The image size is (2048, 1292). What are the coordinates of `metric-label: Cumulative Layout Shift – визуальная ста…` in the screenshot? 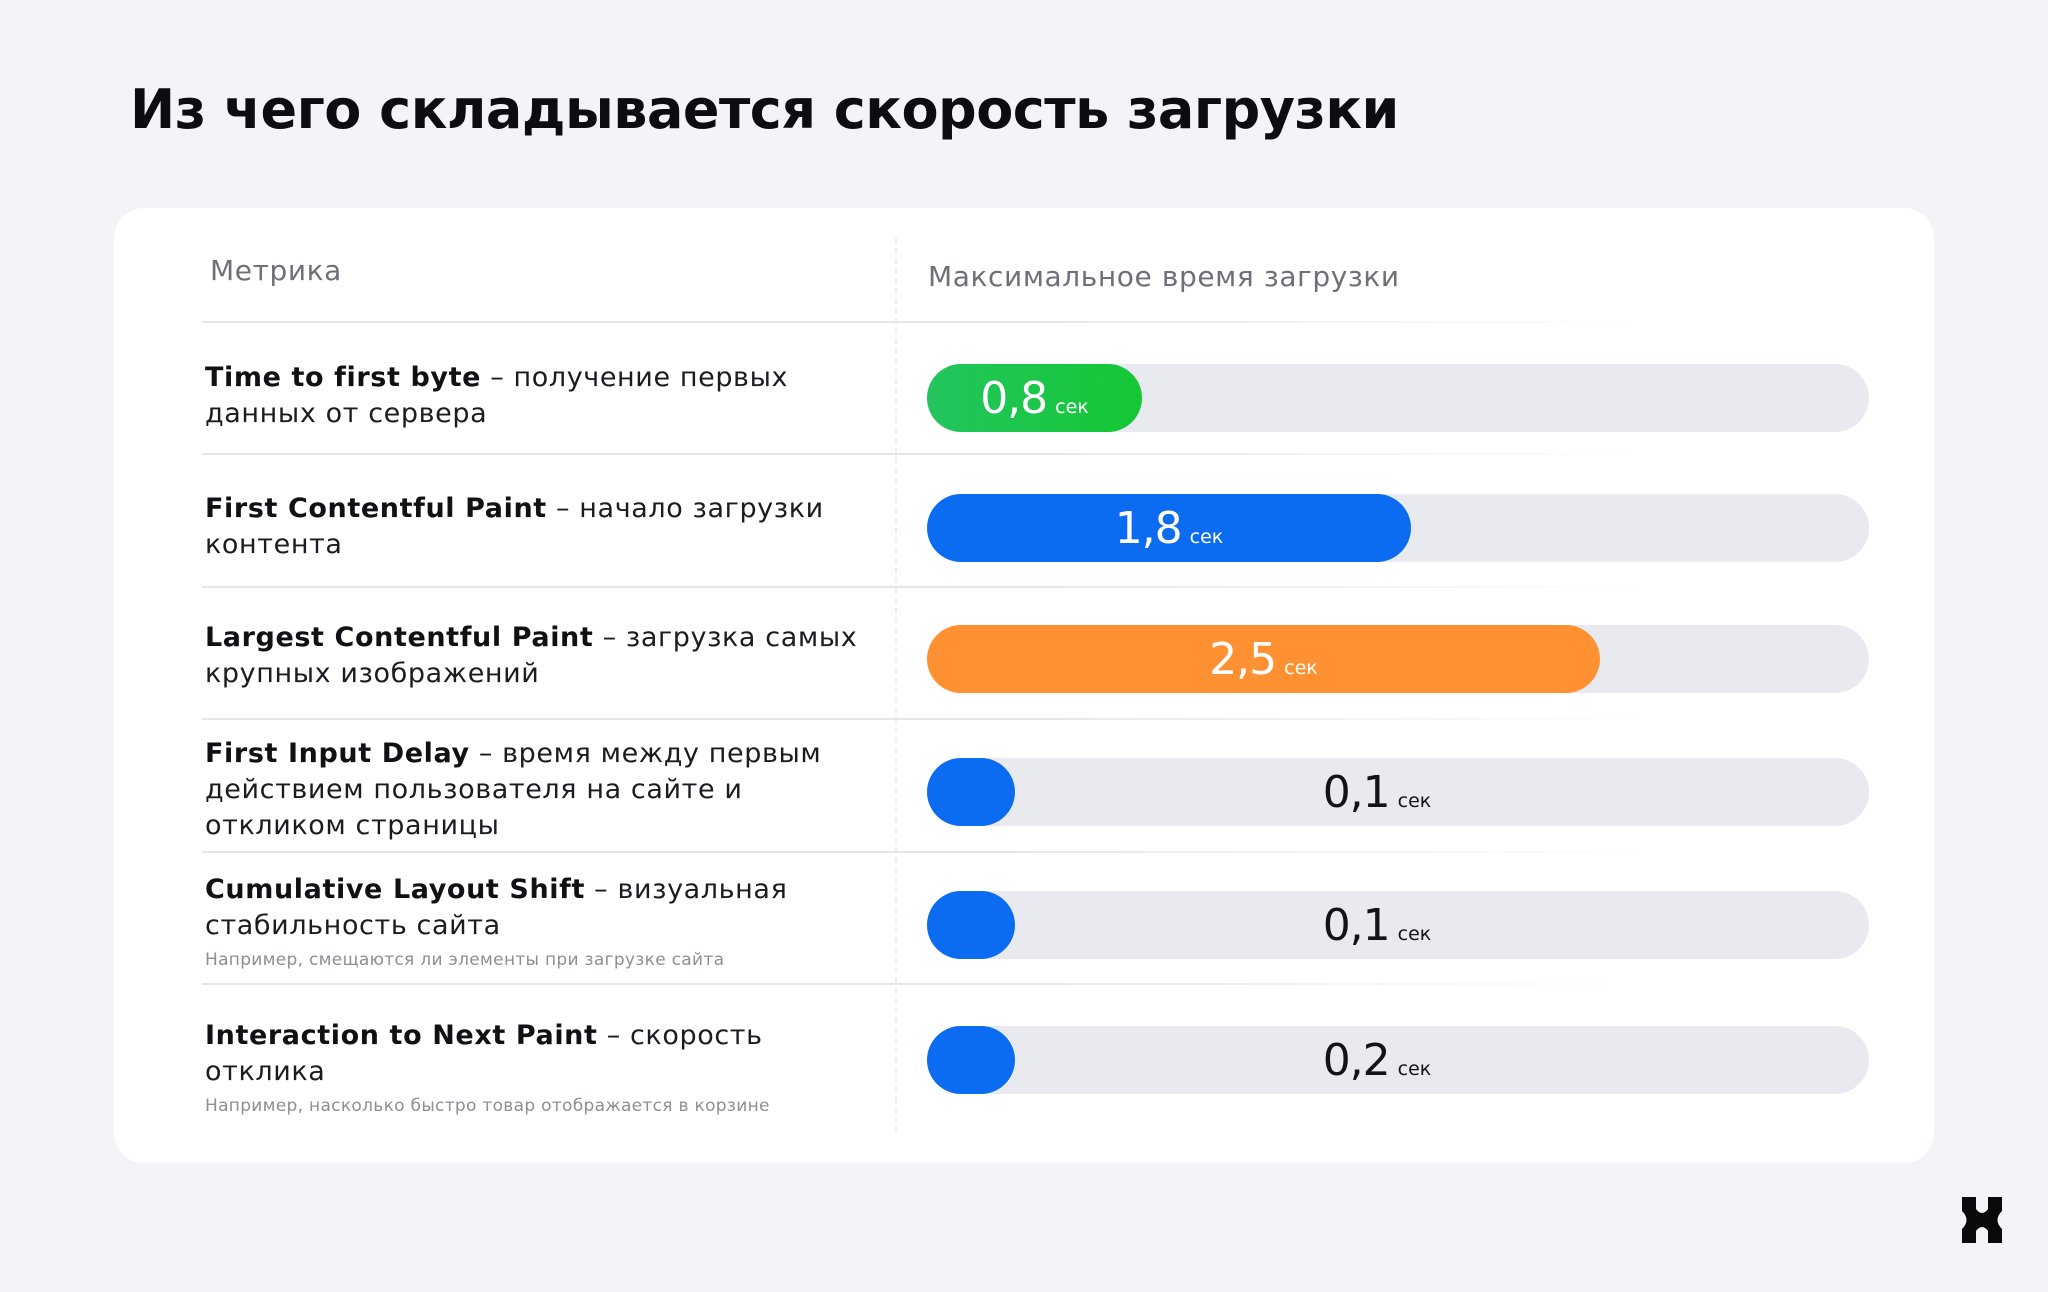 It's located at (545, 922).